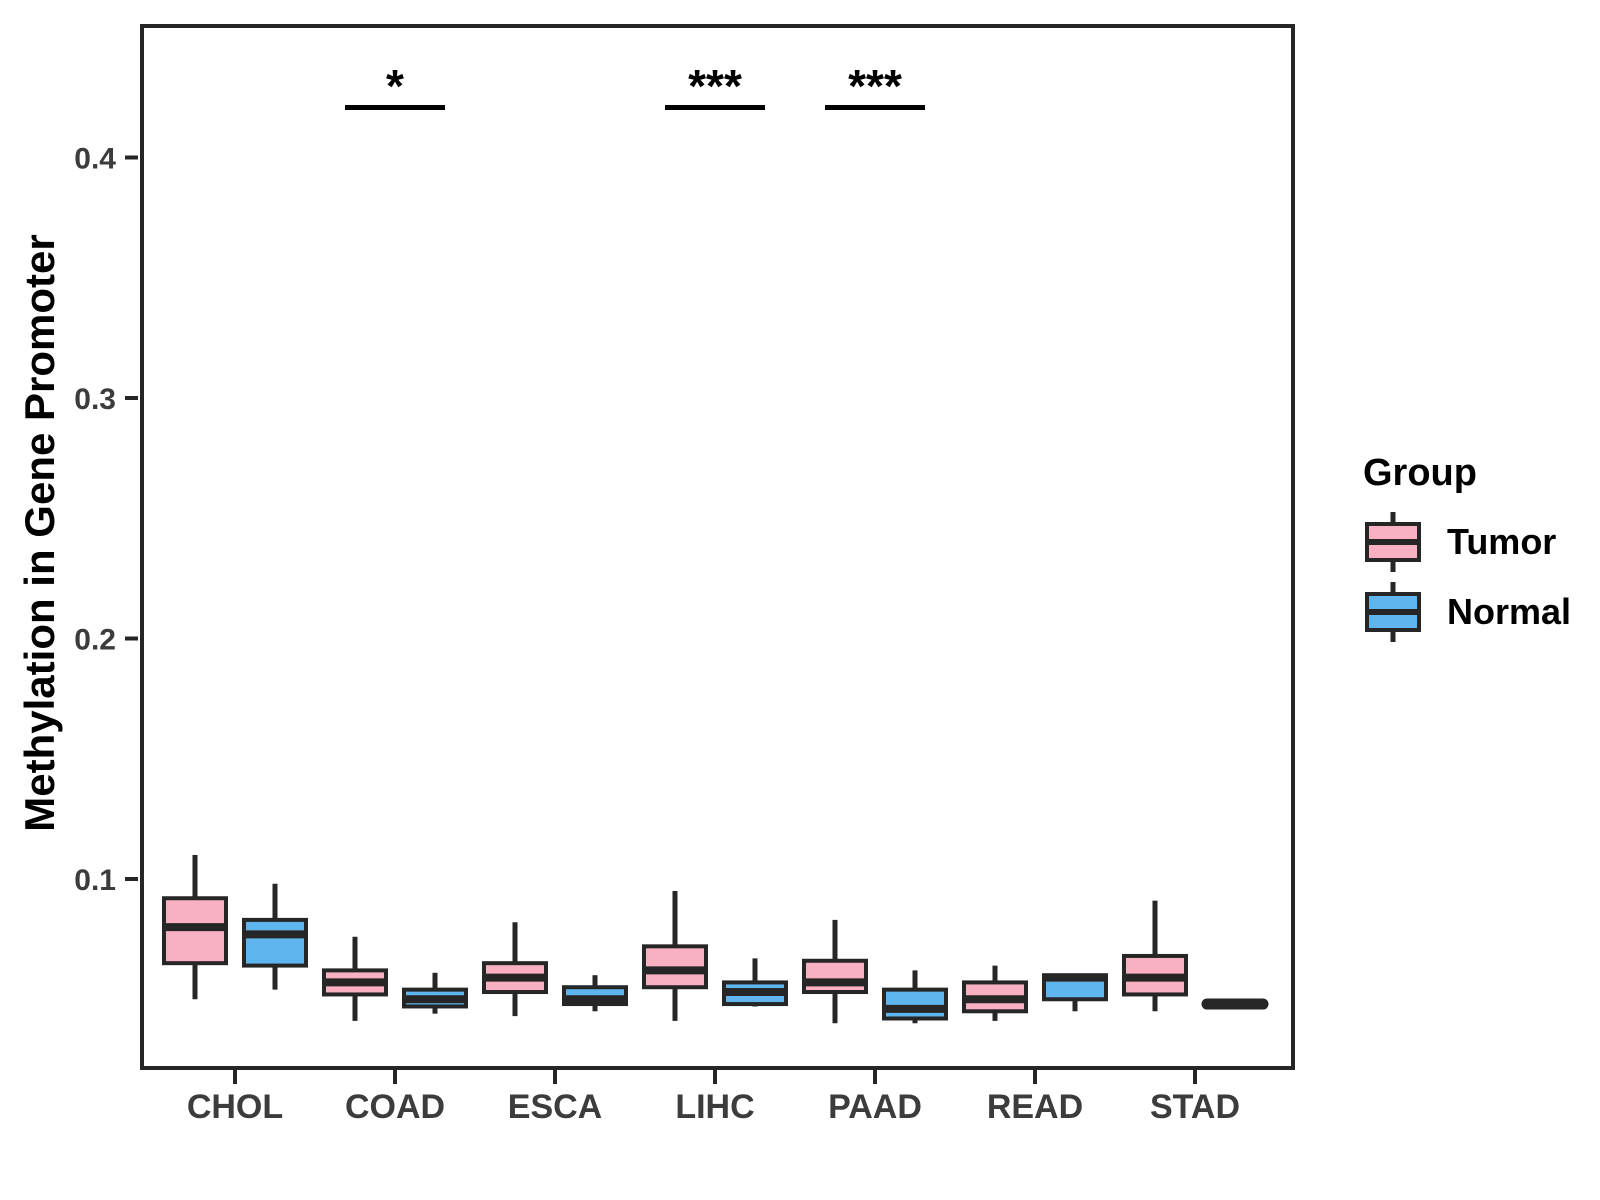 This screenshot has height=1200, width=1600. I want to click on box-PAAD-normal, so click(915, 1004).